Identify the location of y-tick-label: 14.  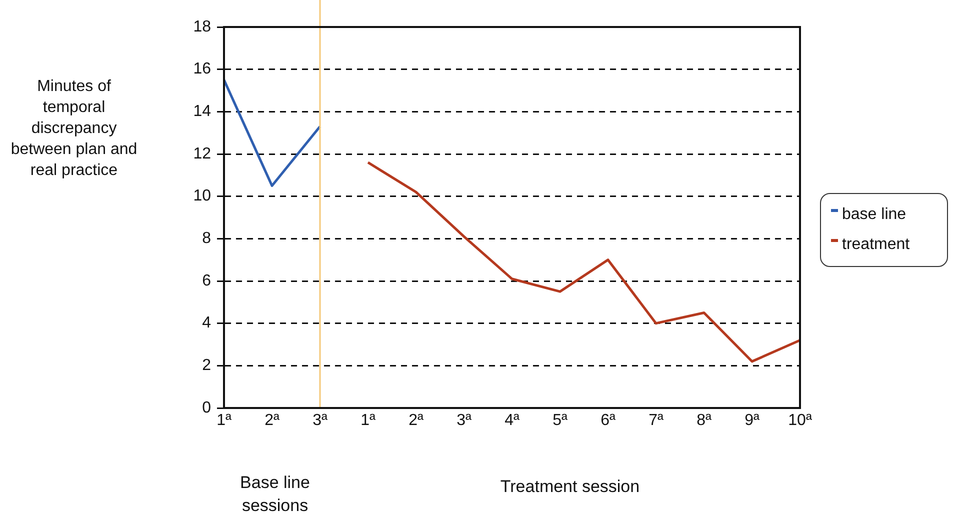
(202, 111).